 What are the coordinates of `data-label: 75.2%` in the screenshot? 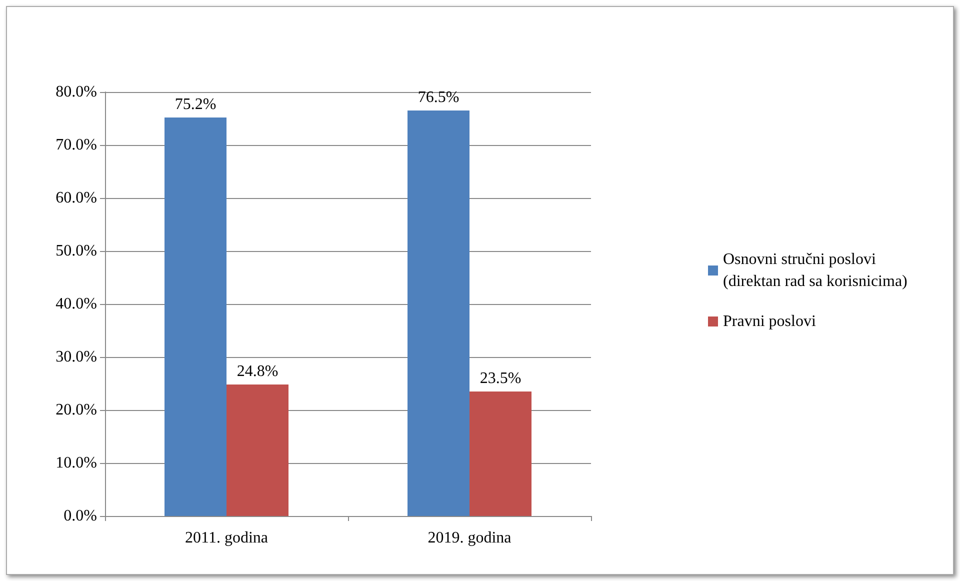 It's located at (195, 104).